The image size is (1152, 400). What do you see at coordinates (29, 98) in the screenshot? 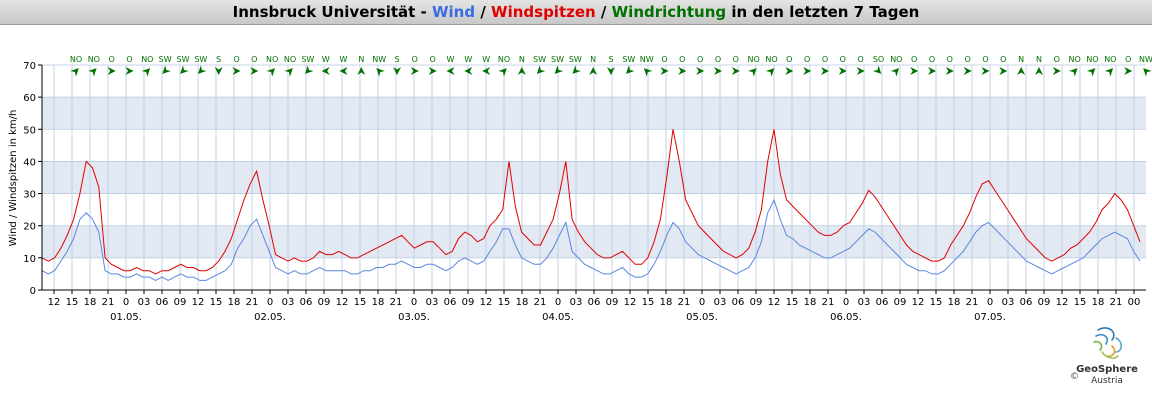
I see `y-tick-label: 60` at bounding box center [29, 98].